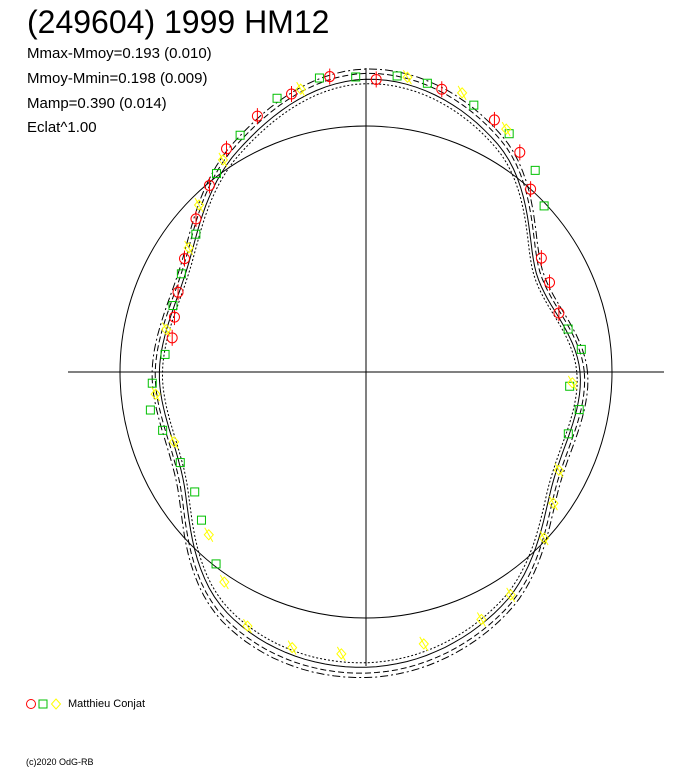 This screenshot has width=688, height=768. What do you see at coordinates (178, 22) in the screenshot?
I see `page-title: (249604) 1999 HM12` at bounding box center [178, 22].